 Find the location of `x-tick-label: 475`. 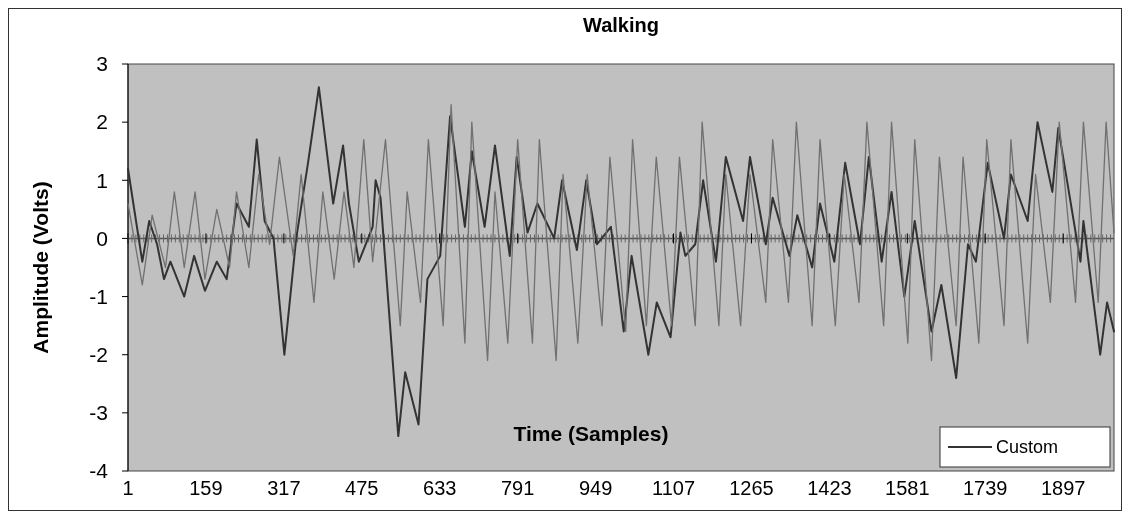

x-tick-label: 475 is located at coordinates (362, 488).